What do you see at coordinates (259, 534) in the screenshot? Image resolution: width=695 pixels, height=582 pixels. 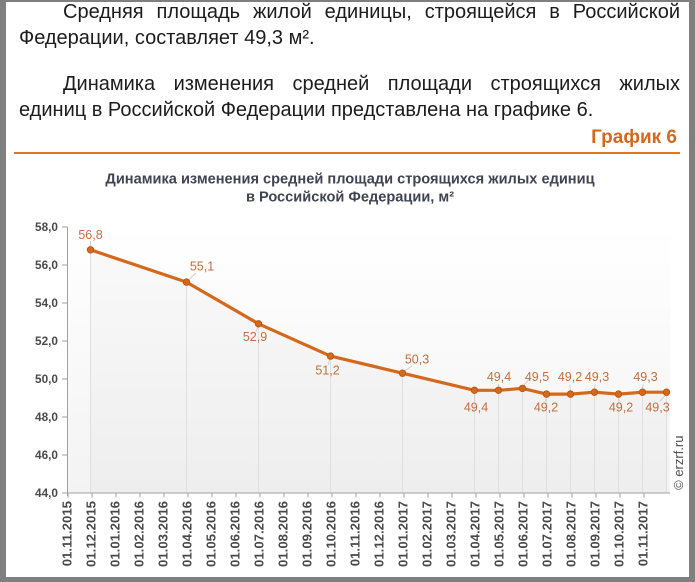 I see `svg-text: 01.07.2016` at bounding box center [259, 534].